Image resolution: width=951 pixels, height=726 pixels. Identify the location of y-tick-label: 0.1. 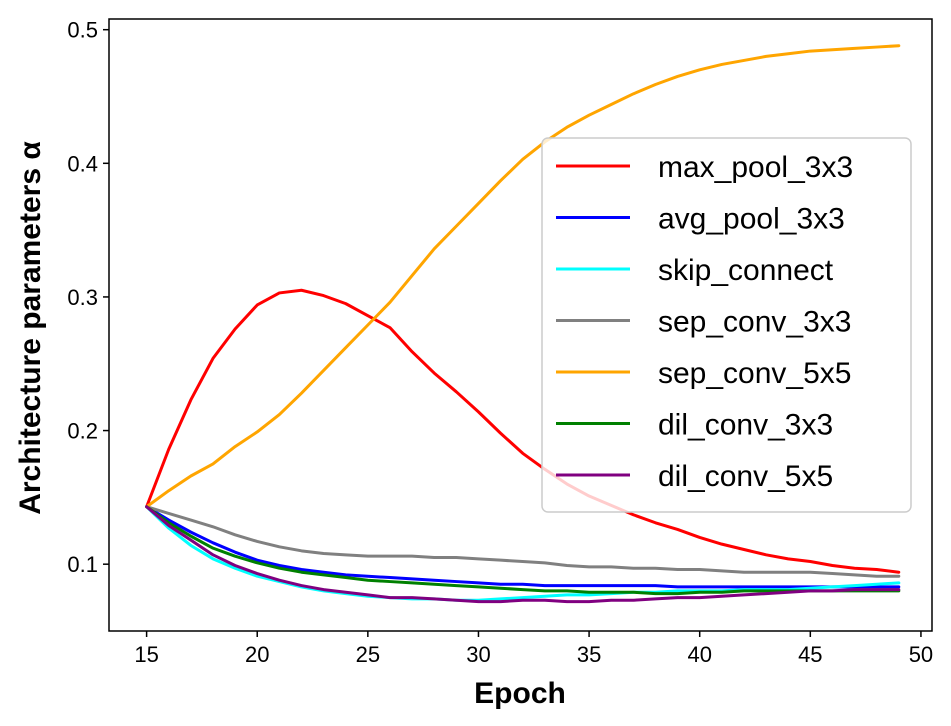
(82, 564).